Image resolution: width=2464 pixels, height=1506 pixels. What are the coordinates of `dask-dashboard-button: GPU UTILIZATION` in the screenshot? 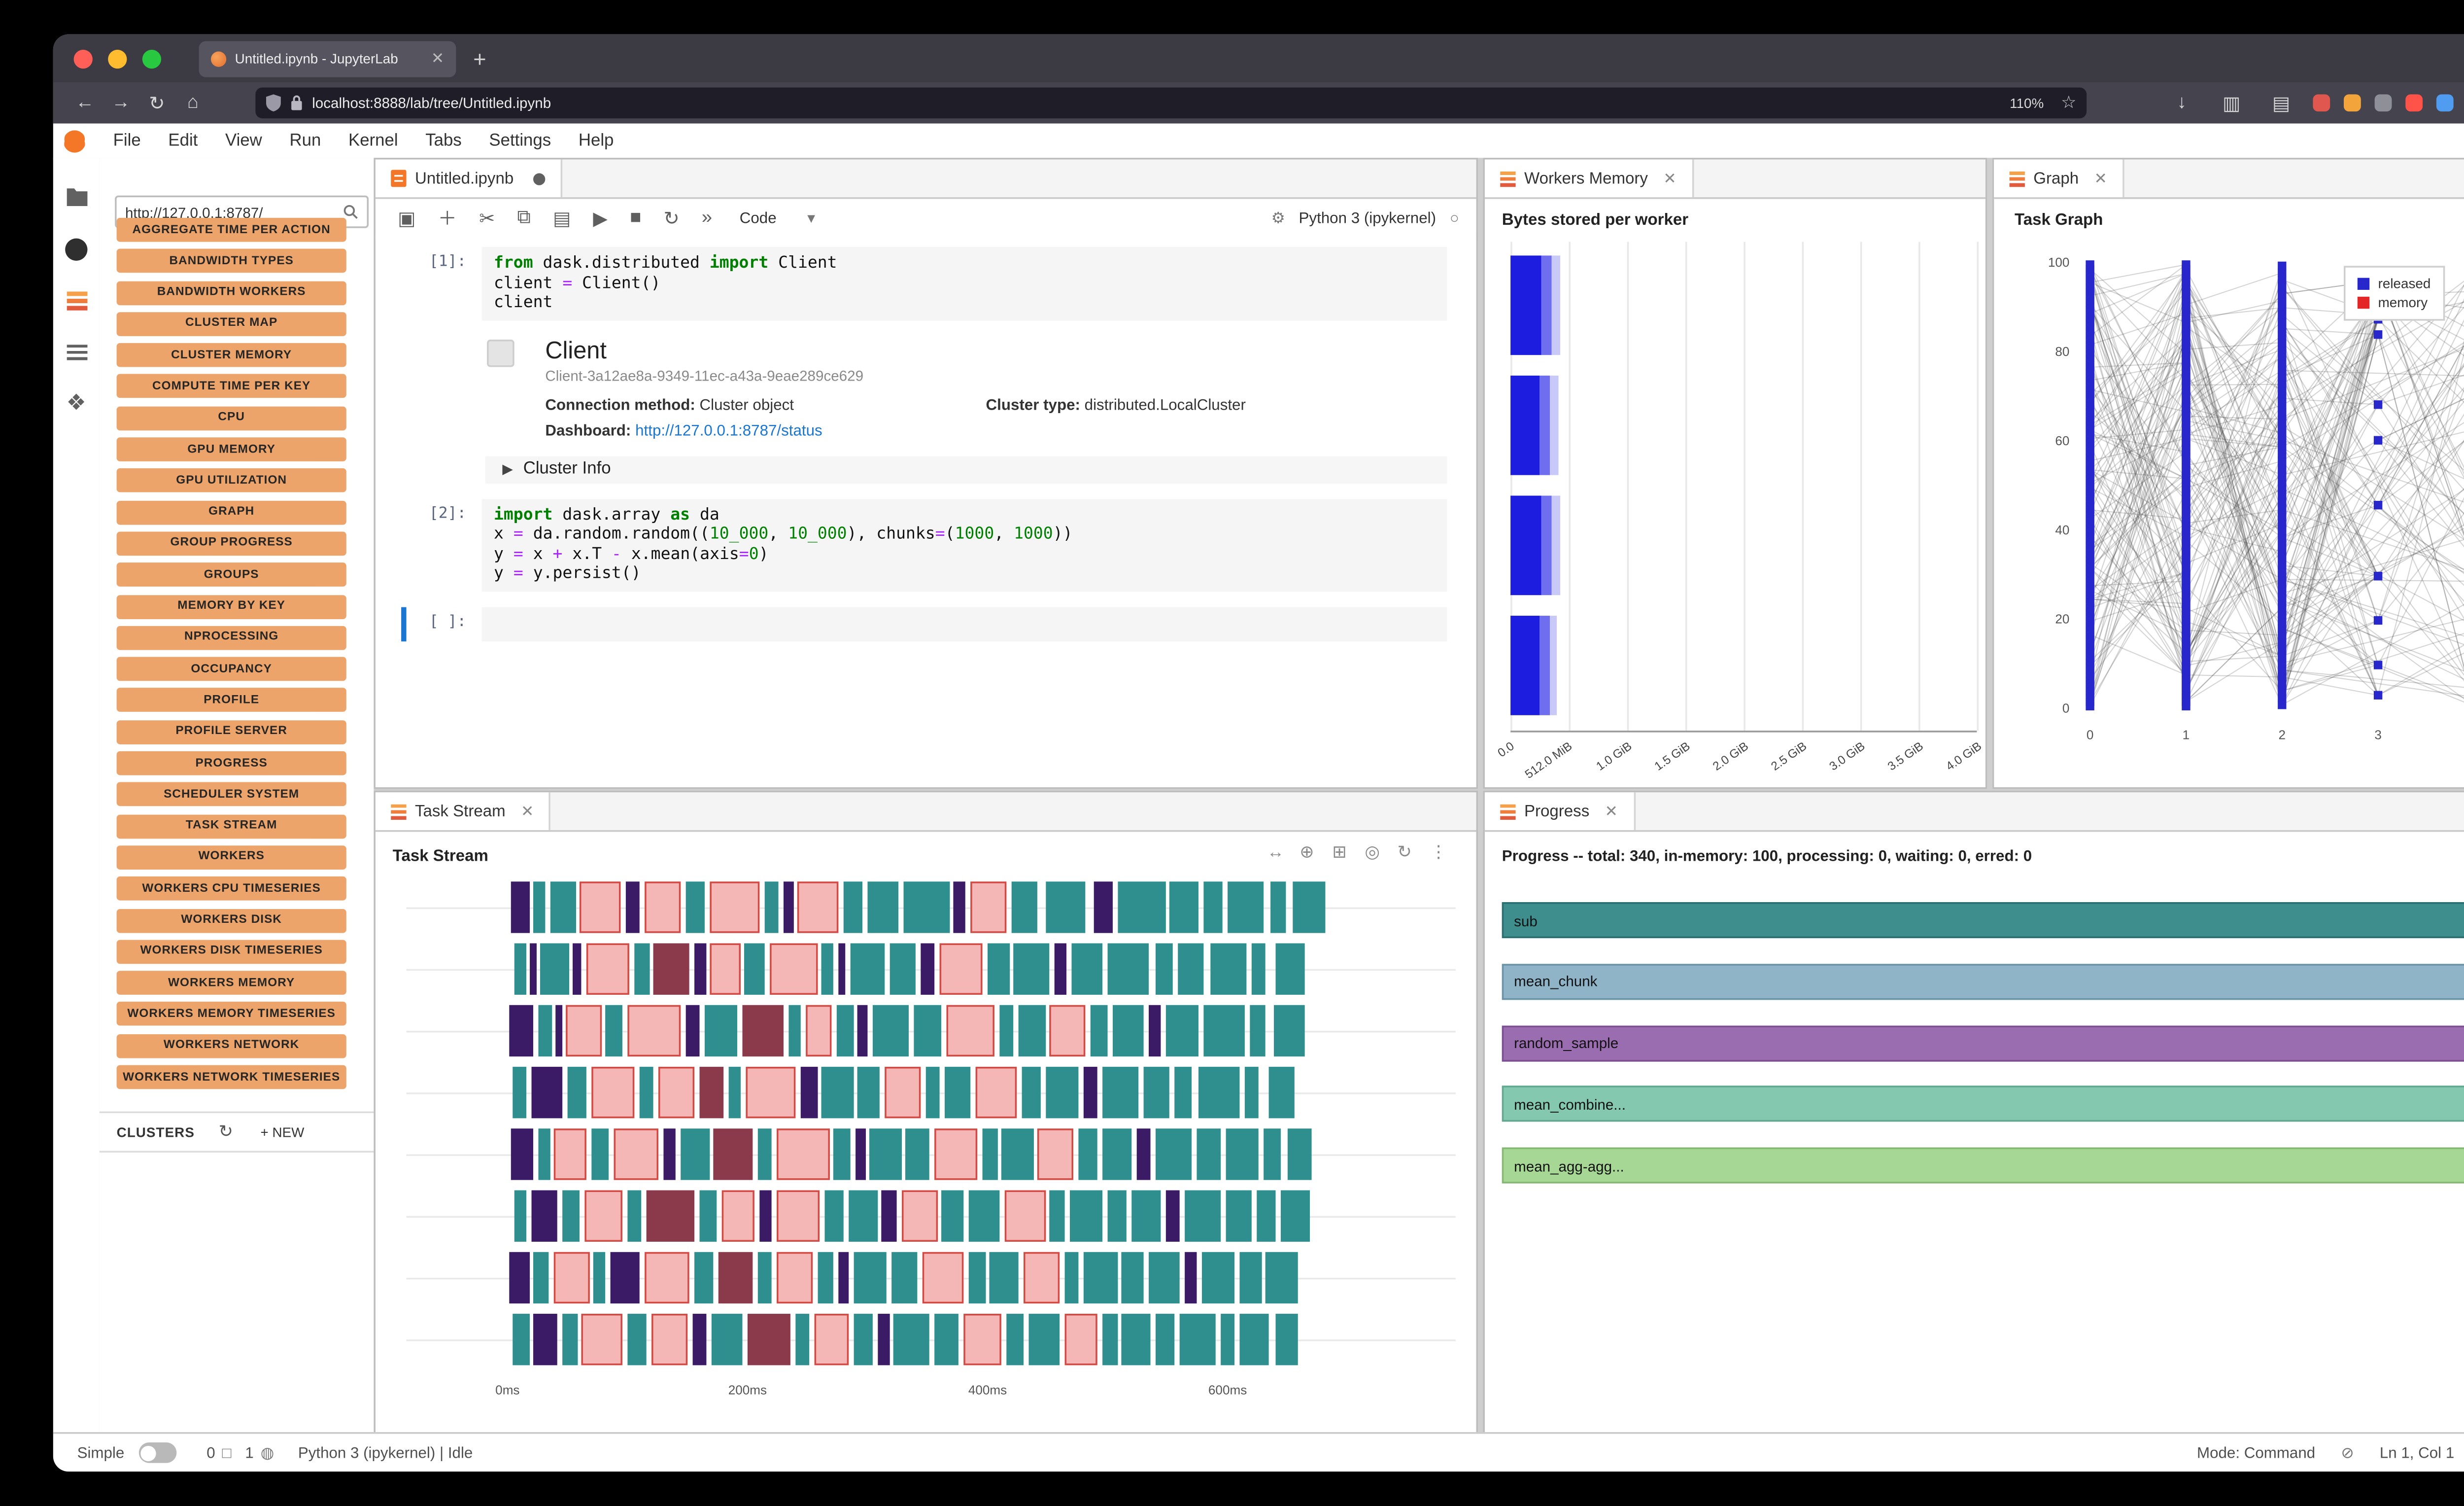 It's located at (231, 481).